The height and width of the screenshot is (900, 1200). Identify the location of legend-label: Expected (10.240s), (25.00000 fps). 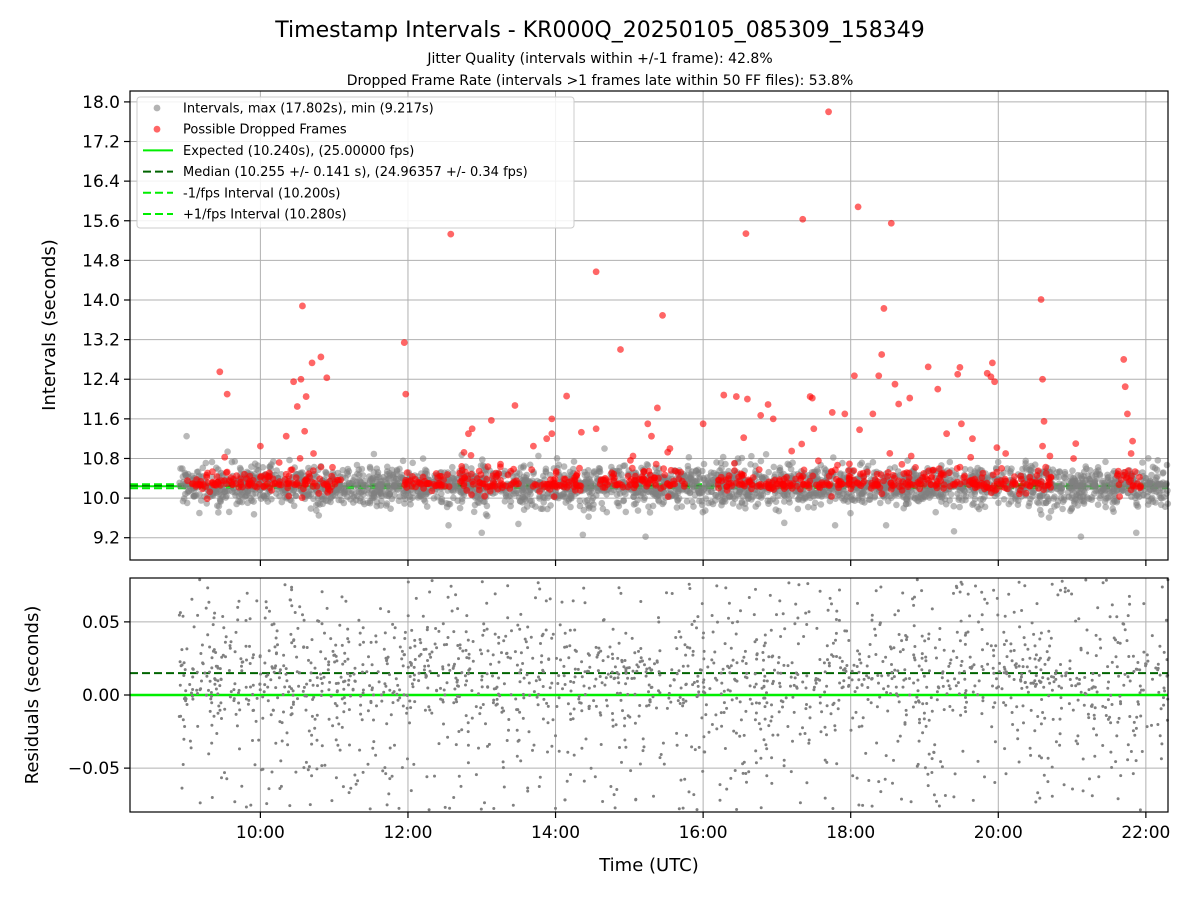
(298, 151).